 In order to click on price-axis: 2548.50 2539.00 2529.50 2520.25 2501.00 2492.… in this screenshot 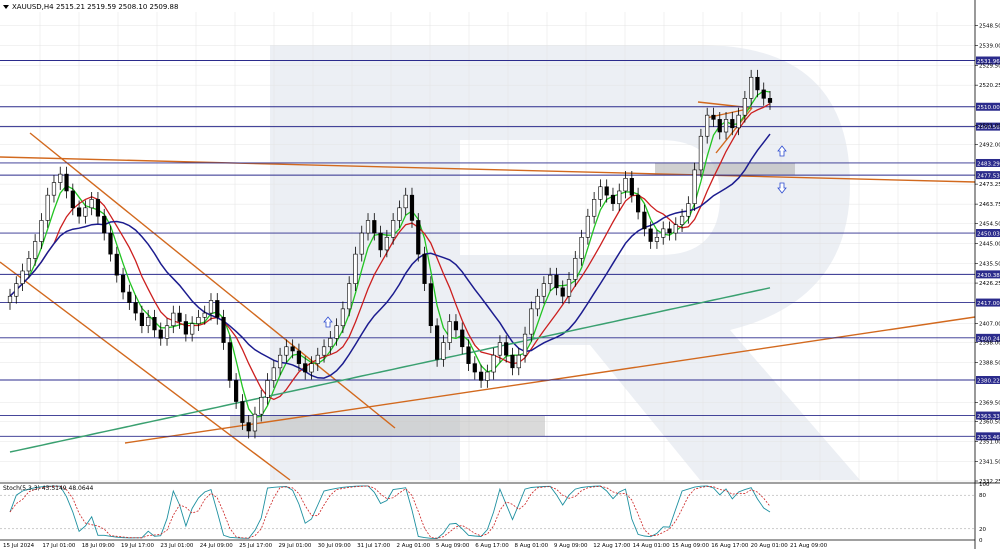, I will do `click(987, 274)`.